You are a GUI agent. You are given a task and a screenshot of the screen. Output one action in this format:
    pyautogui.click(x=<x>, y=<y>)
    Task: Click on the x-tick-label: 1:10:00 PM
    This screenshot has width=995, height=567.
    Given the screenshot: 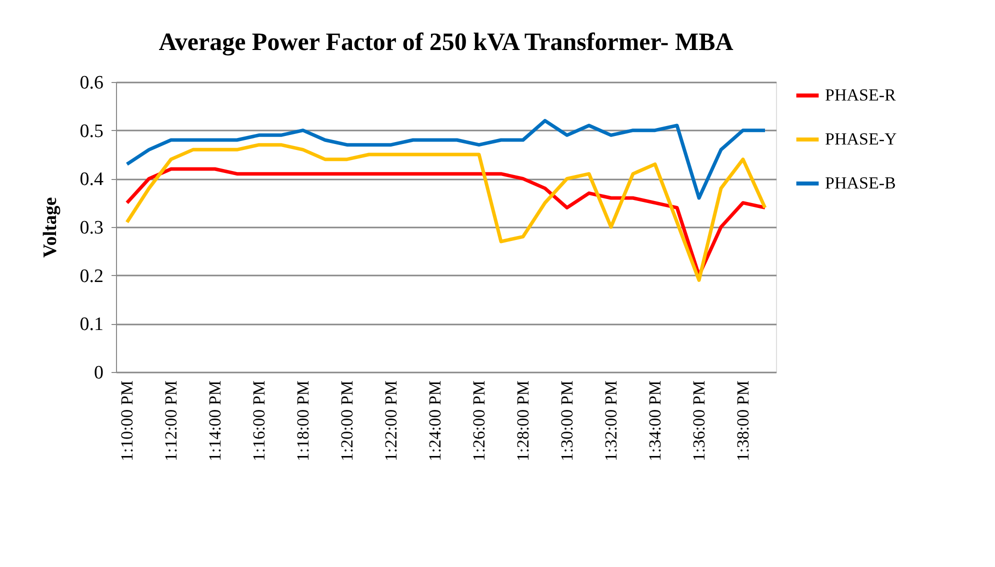 What is the action you would take?
    pyautogui.click(x=127, y=421)
    